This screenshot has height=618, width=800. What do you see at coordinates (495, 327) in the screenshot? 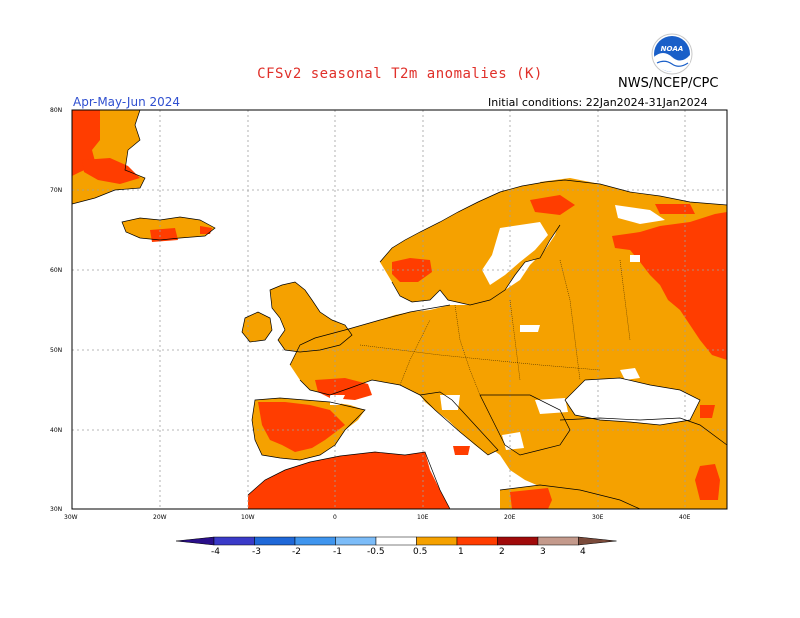
I see `country-borders` at bounding box center [495, 327].